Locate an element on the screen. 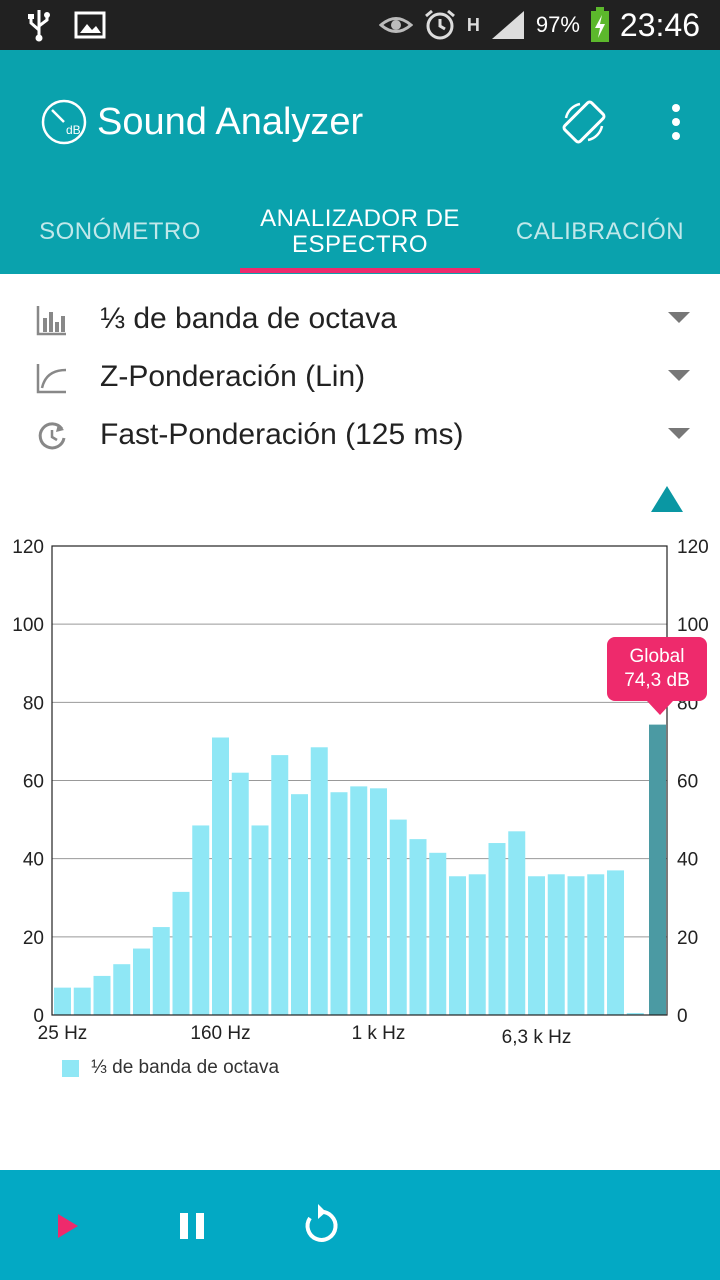 This screenshot has height=1280, width=720. screen-rotation-icon is located at coordinates (584, 122).